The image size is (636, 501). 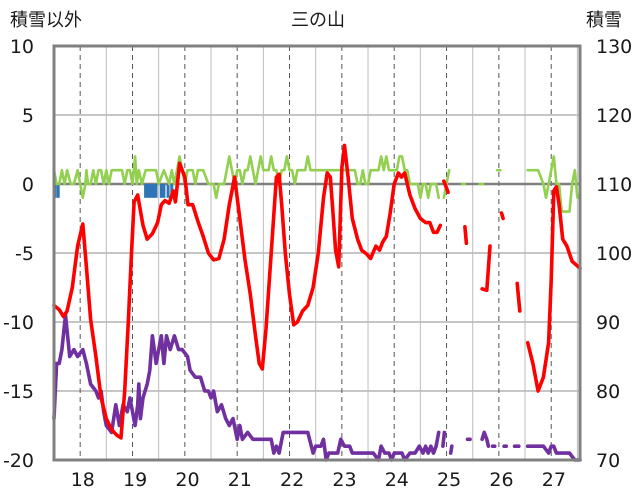 What do you see at coordinates (292, 480) in the screenshot?
I see `x-tick-label: 22` at bounding box center [292, 480].